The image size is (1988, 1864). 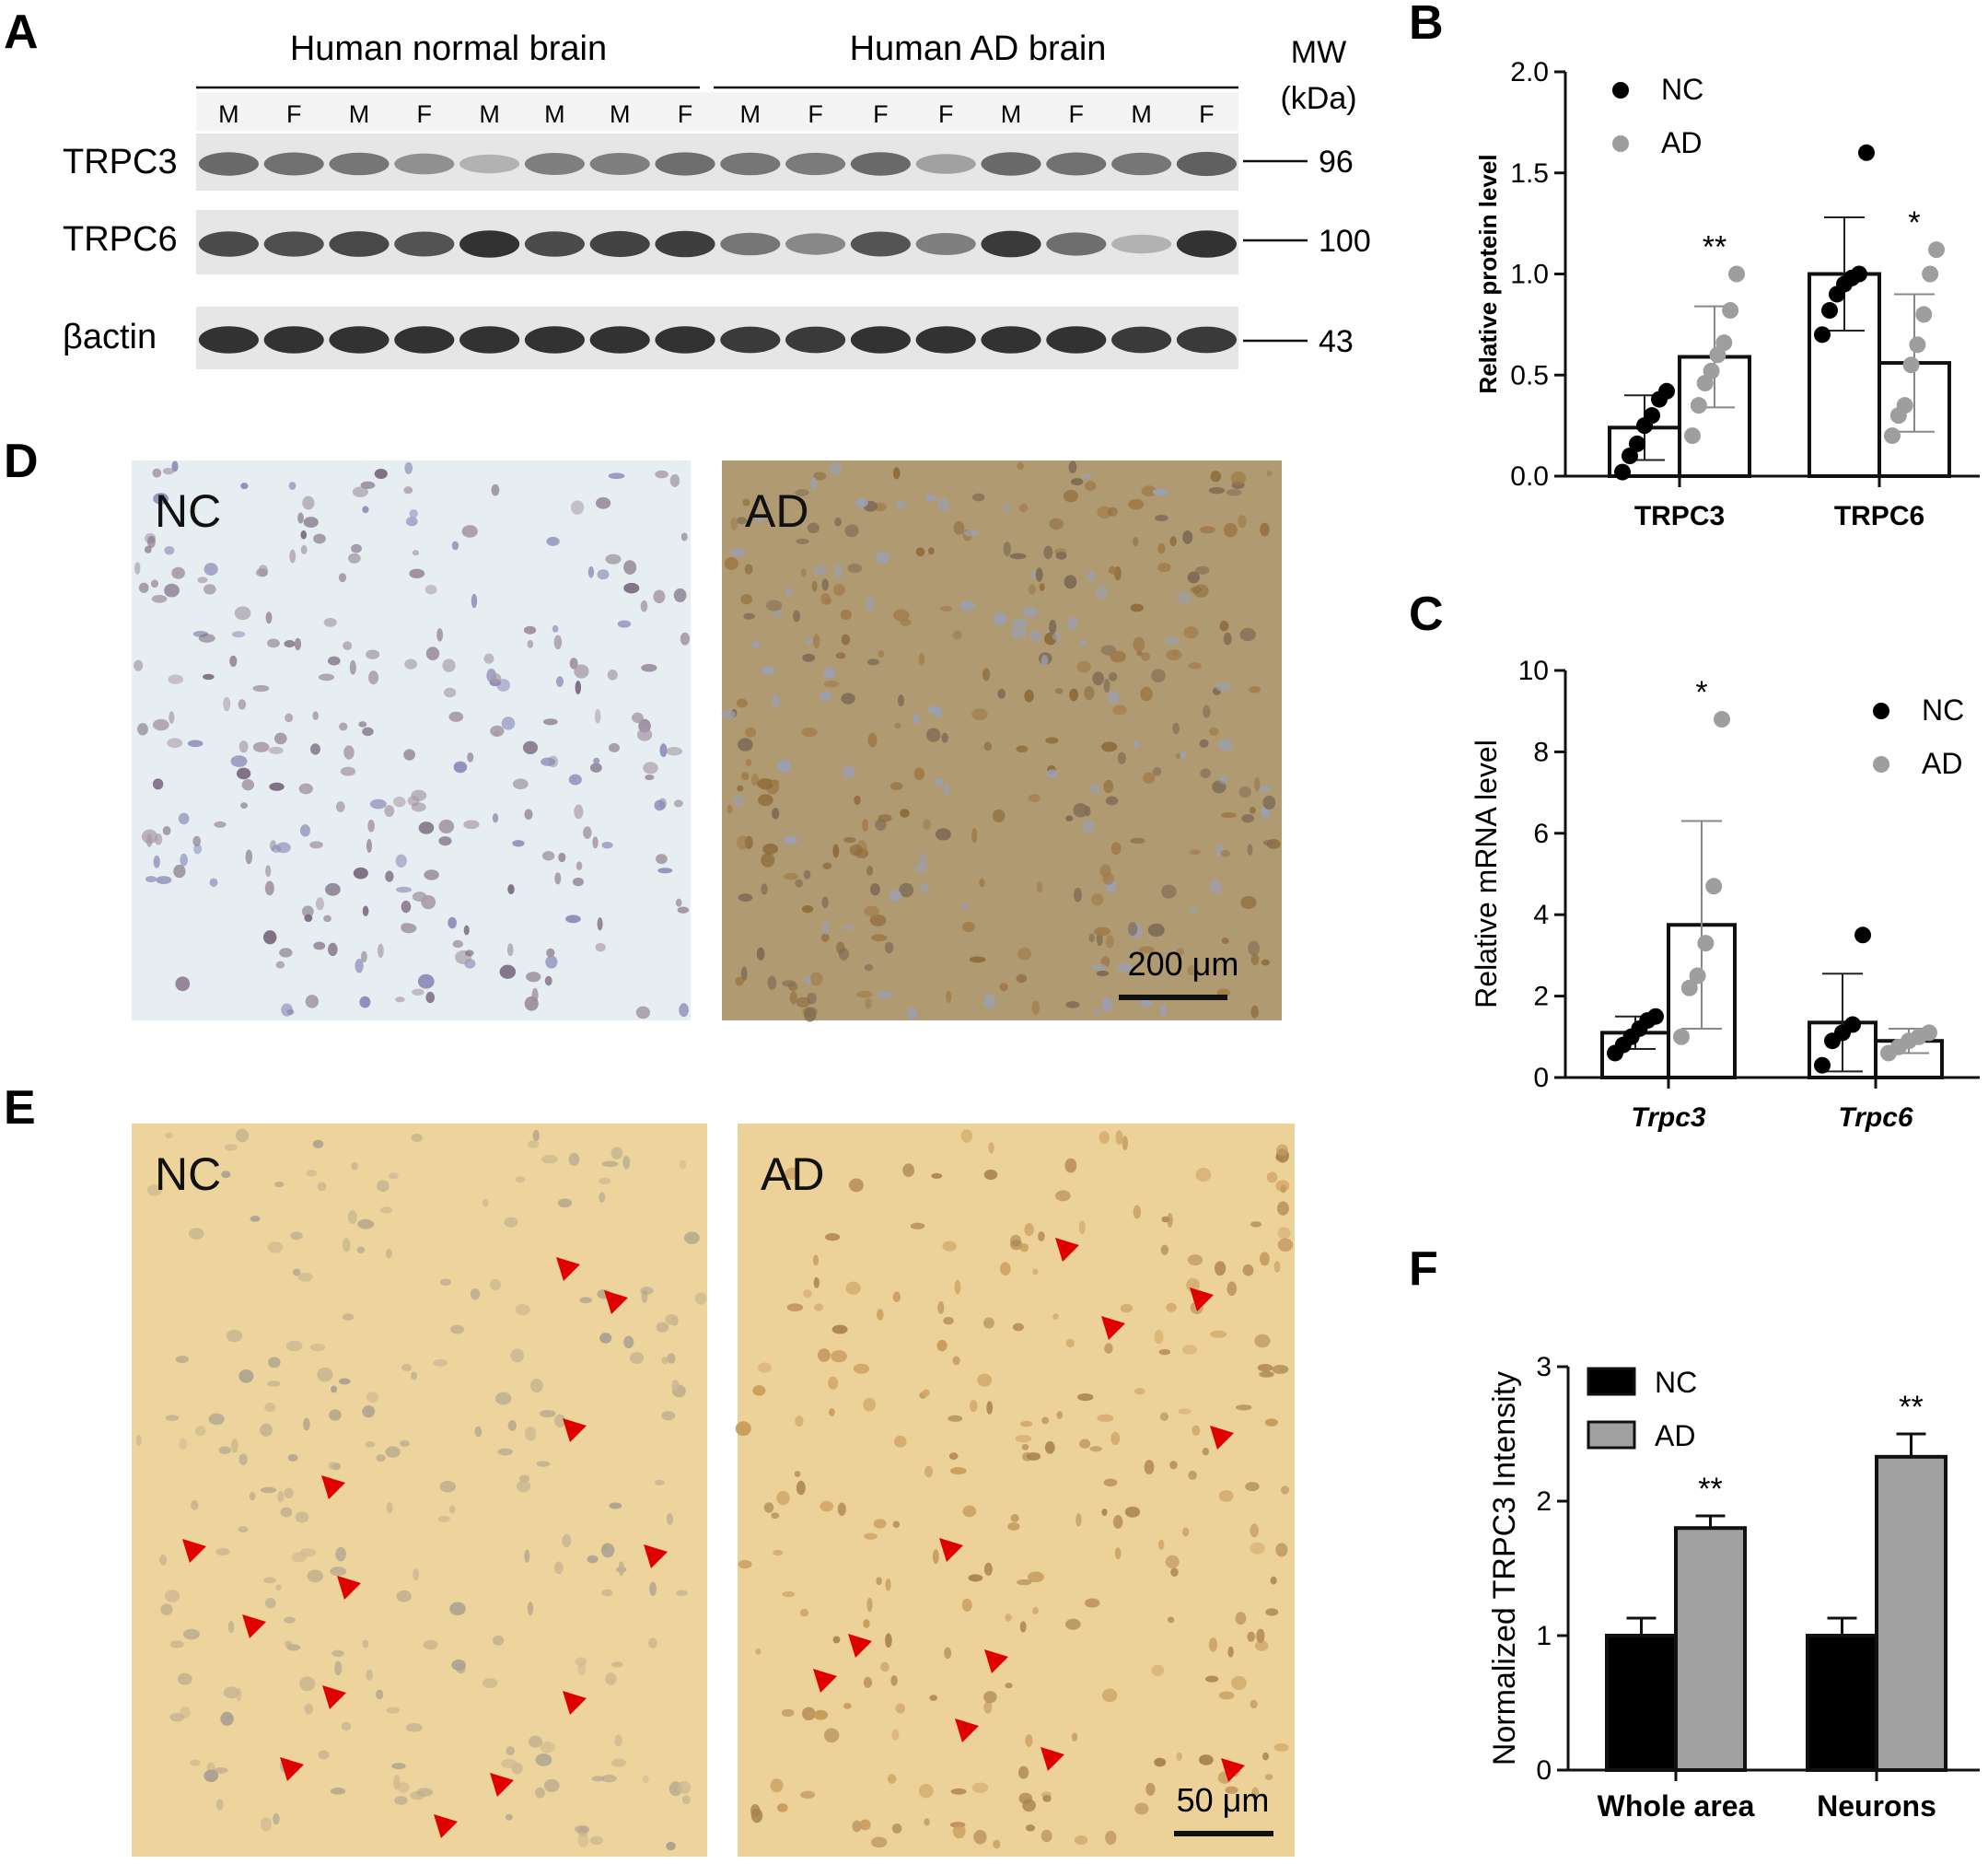 I want to click on significance-marker: *, so click(x=1701, y=692).